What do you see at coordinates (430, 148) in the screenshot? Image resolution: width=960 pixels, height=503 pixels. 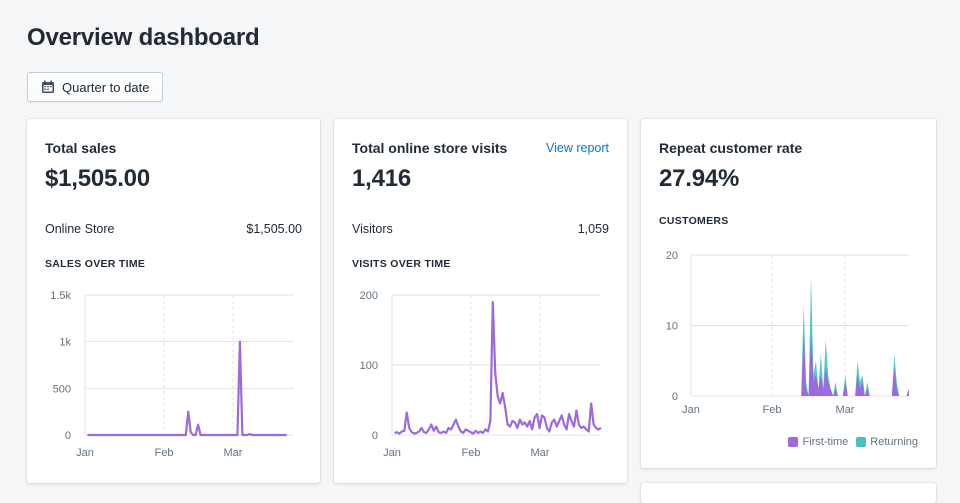 I see `card-title: Total online store visits` at bounding box center [430, 148].